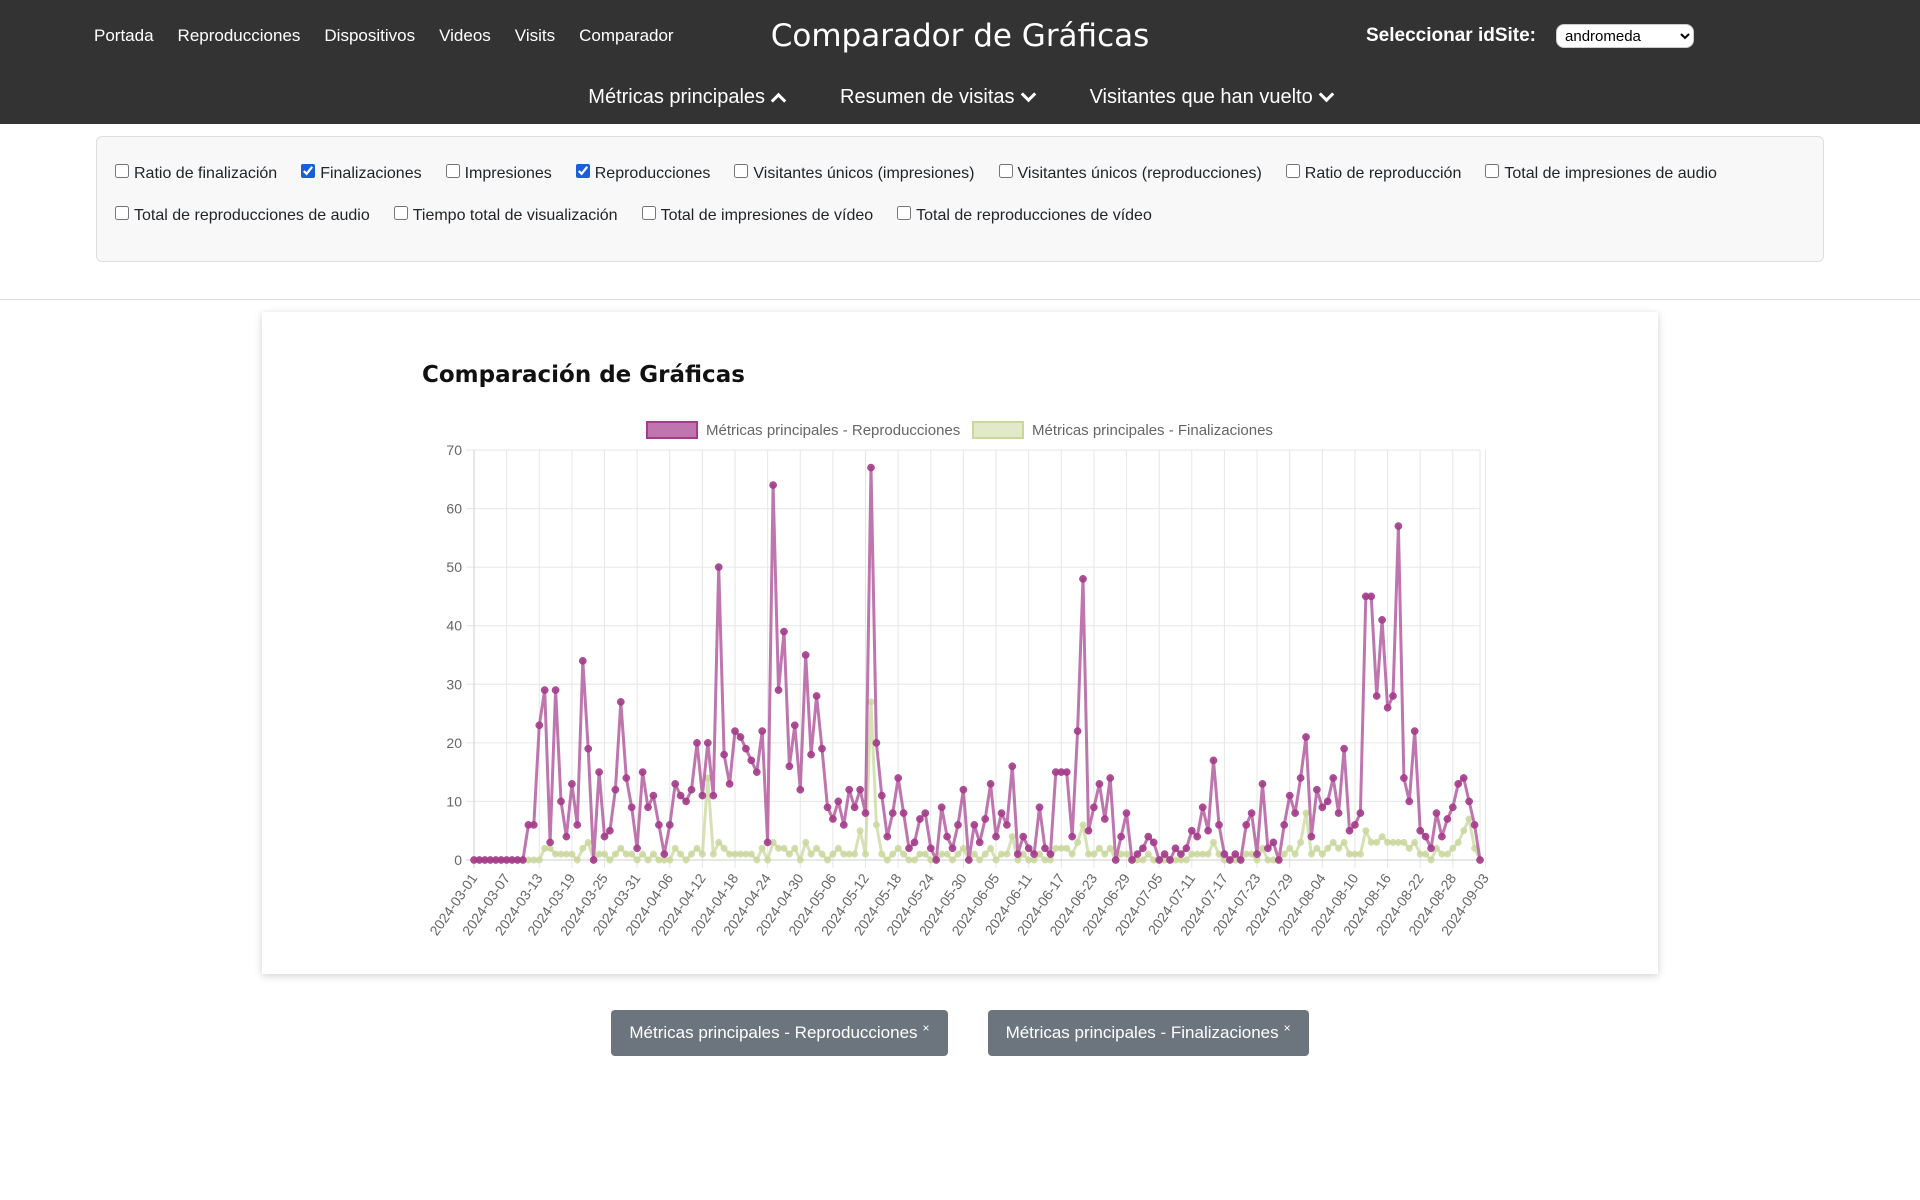 The width and height of the screenshot is (1920, 1200). What do you see at coordinates (242, 215) in the screenshot?
I see `filter-option: Total de reproducciones de audio` at bounding box center [242, 215].